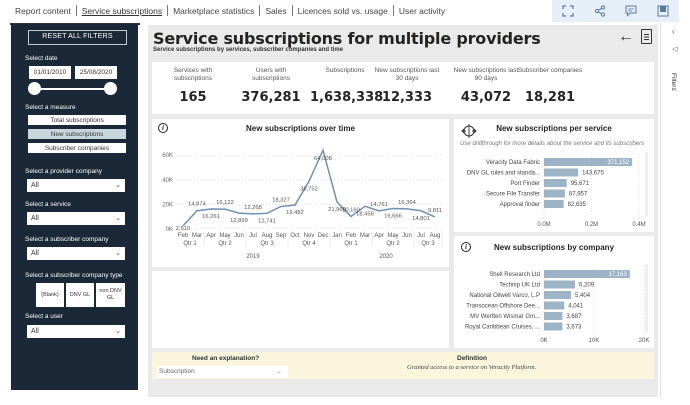 This screenshot has height=405, width=690. Describe the element at coordinates (77, 37) in the screenshot. I see `reset-filters-button: RESET ALL FILTERS` at that location.